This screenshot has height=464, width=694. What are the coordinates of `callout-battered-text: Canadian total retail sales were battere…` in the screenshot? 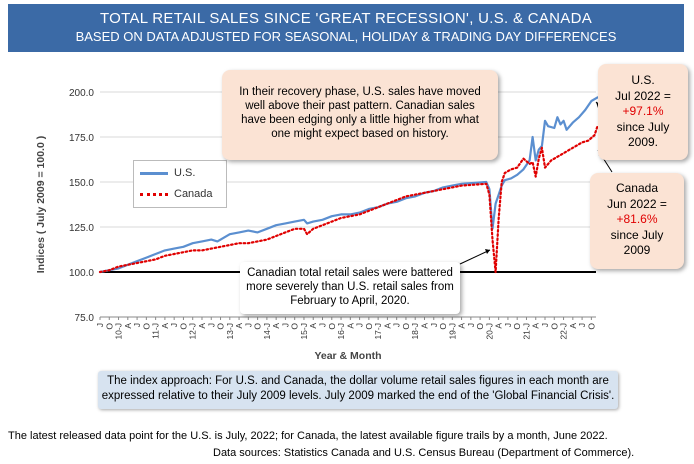 It's located at (350, 287).